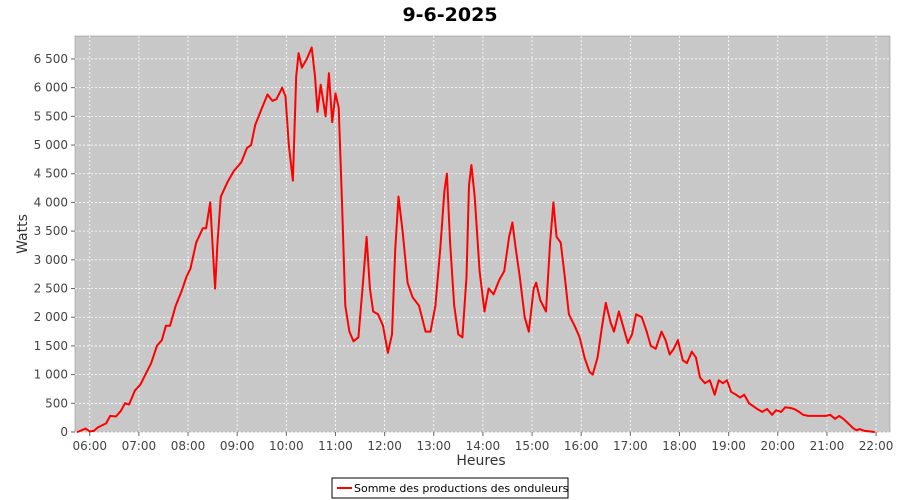 The image size is (900, 500). What do you see at coordinates (581, 446) in the screenshot?
I see `x-tick-label: 16:00` at bounding box center [581, 446].